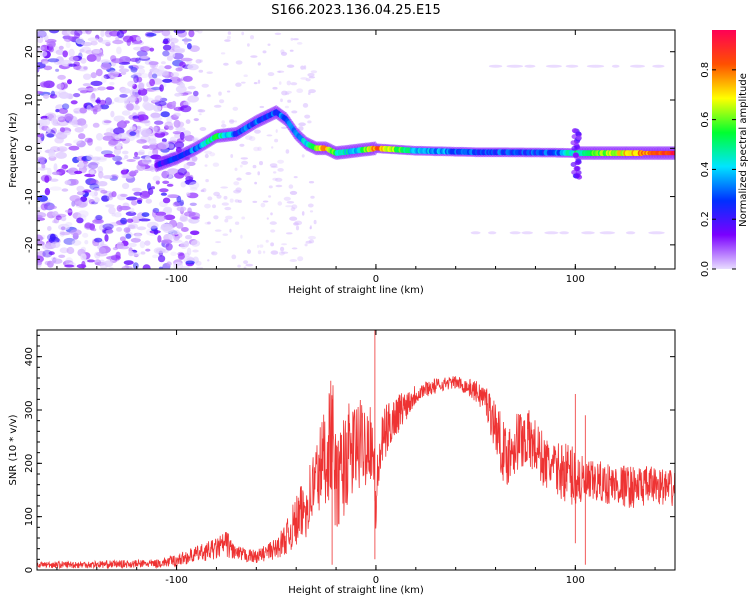  What do you see at coordinates (673, 153) in the screenshot?
I see `ridge-core` at bounding box center [673, 153].